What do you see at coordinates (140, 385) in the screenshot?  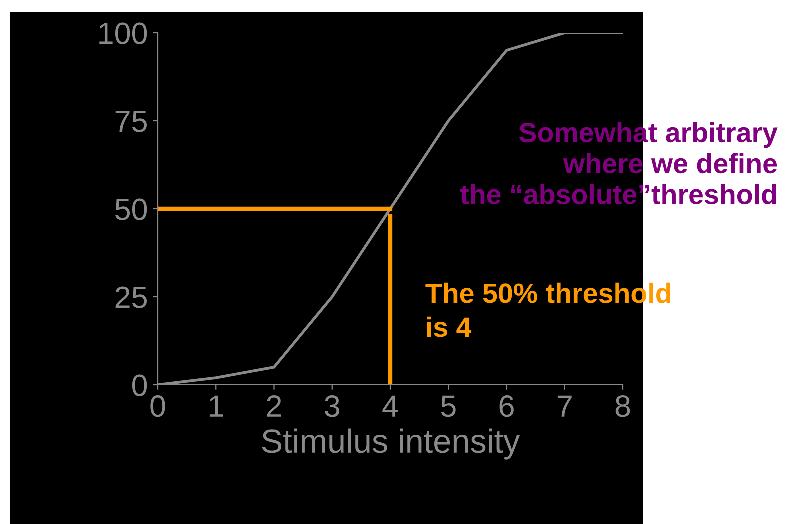 I see `y-tick-label: 0` at bounding box center [140, 385].